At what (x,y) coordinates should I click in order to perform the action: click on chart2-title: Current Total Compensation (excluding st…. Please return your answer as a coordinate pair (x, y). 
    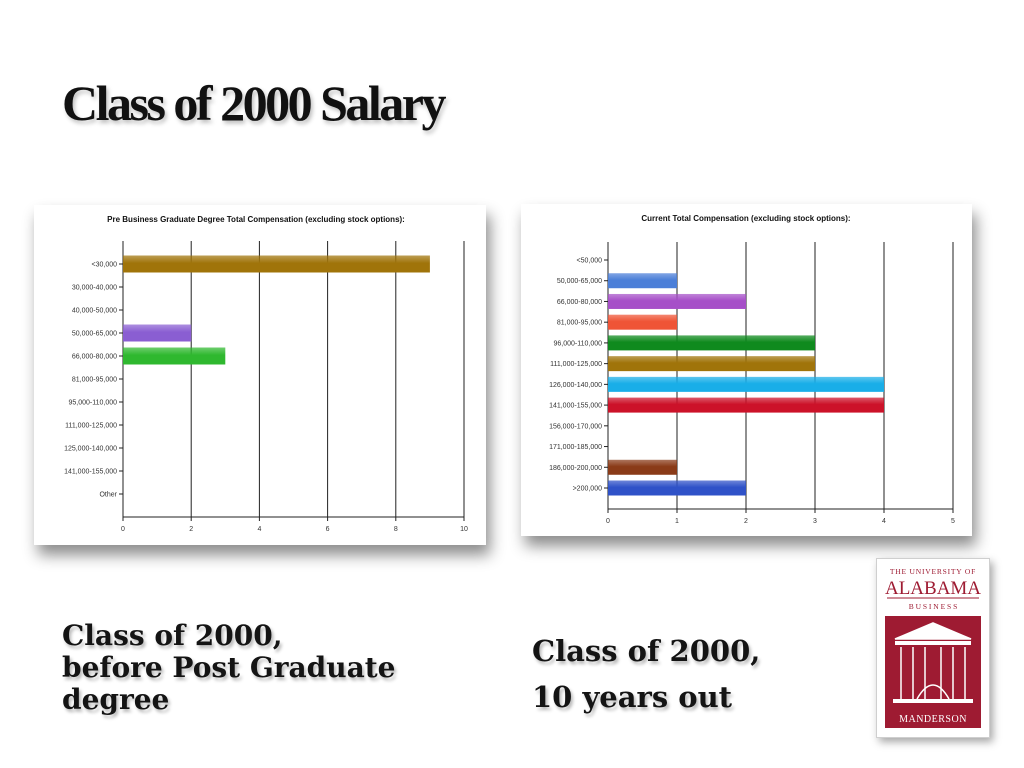
    Looking at the image, I should click on (745, 218).